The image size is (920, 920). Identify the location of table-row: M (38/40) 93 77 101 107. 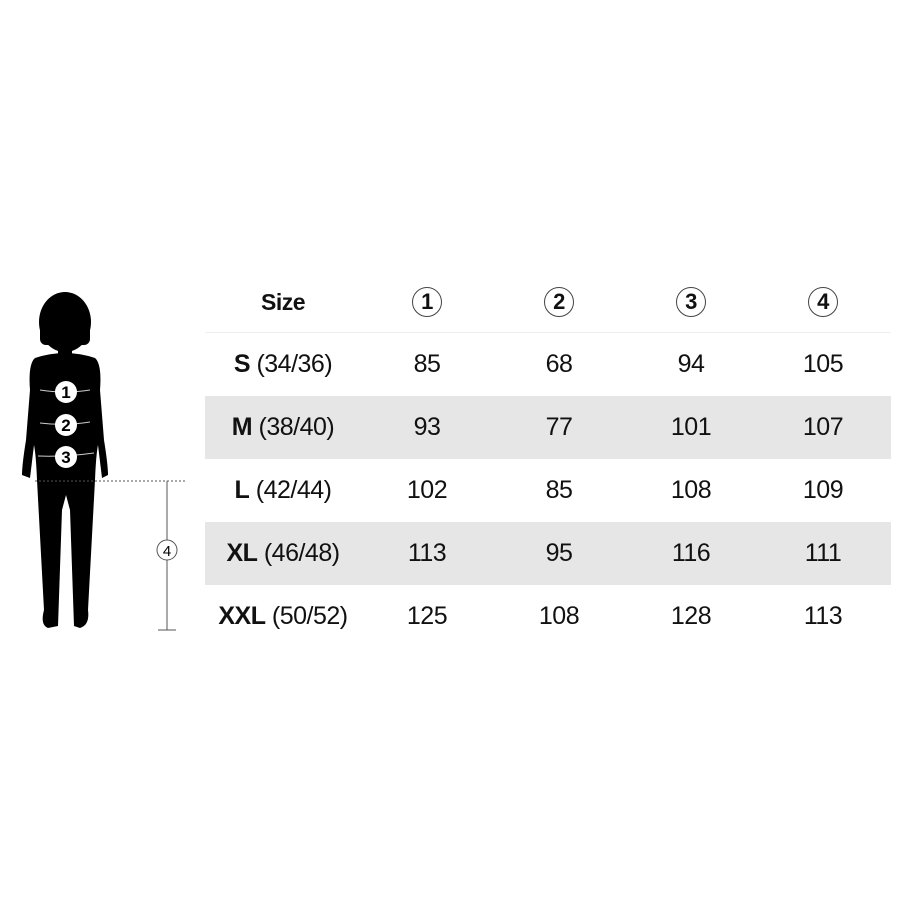
(548, 427).